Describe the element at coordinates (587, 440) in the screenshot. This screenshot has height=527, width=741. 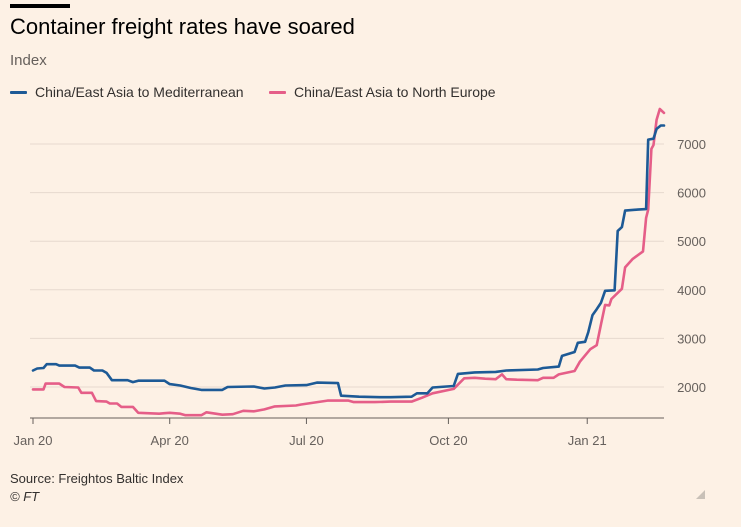
I see `x-tick-label: Jan 21` at that location.